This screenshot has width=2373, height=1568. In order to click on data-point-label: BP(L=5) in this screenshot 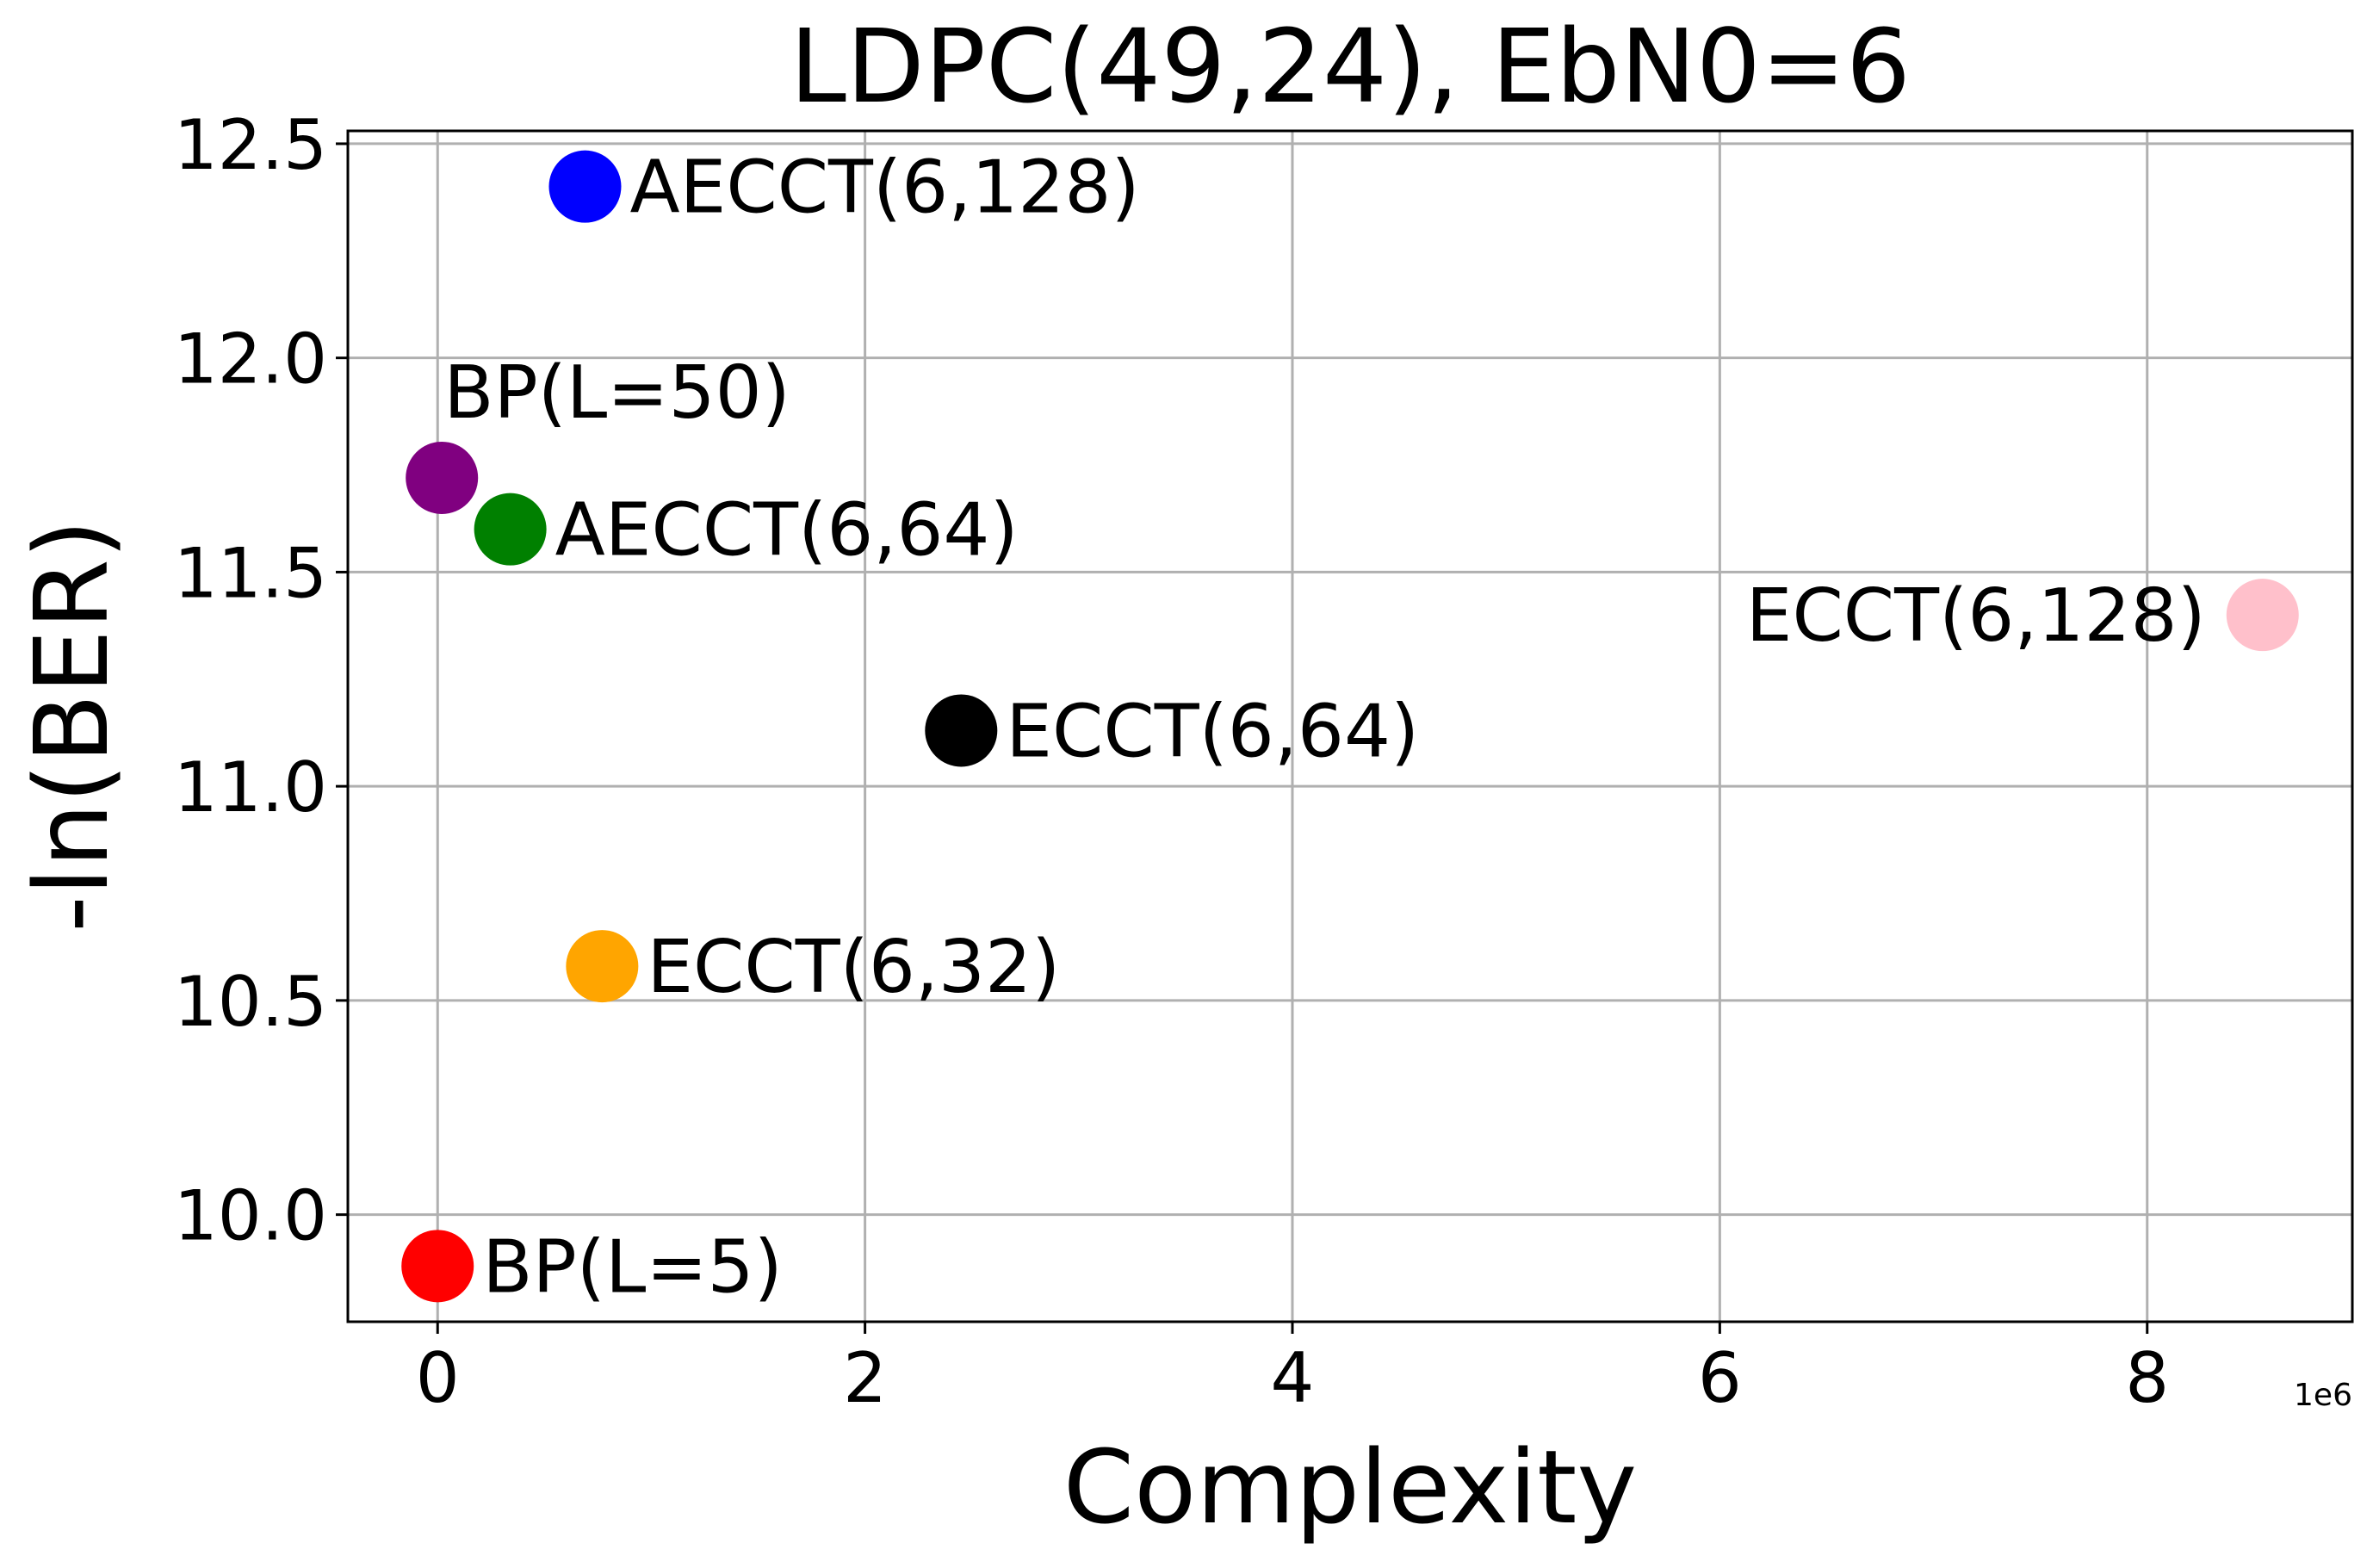, I will do `click(632, 1267)`.